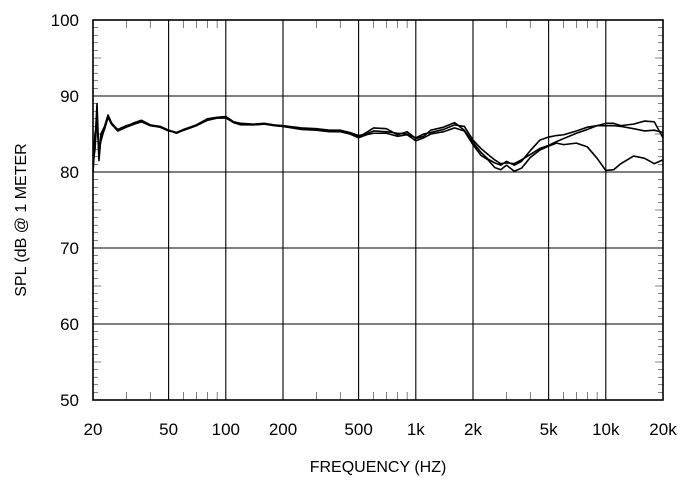 The height and width of the screenshot is (490, 690). Describe the element at coordinates (226, 429) in the screenshot. I see `x-tick-label: 100` at that location.